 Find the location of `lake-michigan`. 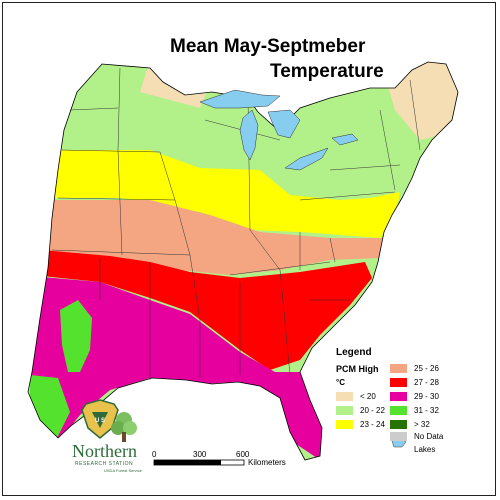

lake-michigan is located at coordinates (249, 135).